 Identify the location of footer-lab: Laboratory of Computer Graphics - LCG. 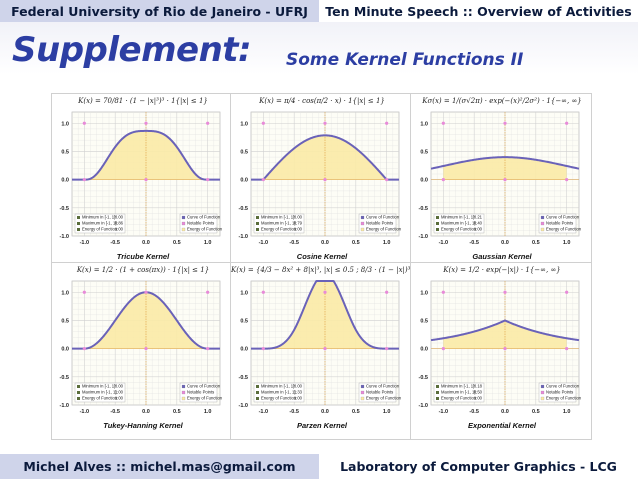
(478, 466).